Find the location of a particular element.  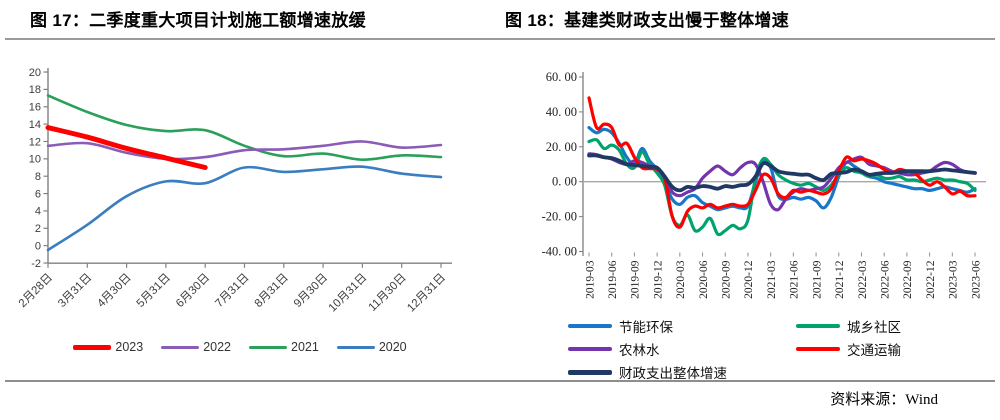

figure18-legend: 节能环保 城乡社区 农林水 交通运输 财政支出整体增速 is located at coordinates (734, 349).